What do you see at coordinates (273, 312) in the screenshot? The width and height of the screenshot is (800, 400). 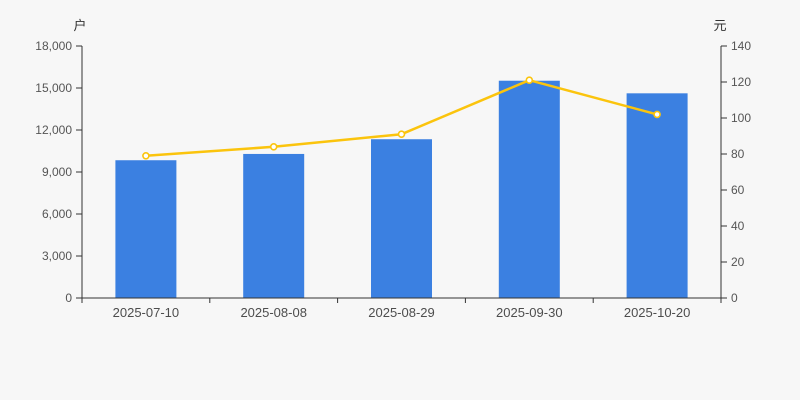 I see `x-axis-category-label: 2025-08-08` at bounding box center [273, 312].